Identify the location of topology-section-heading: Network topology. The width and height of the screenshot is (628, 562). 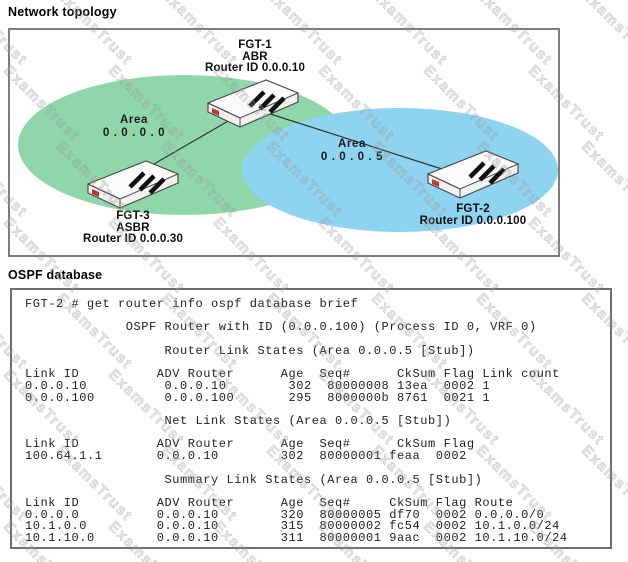
(62, 12).